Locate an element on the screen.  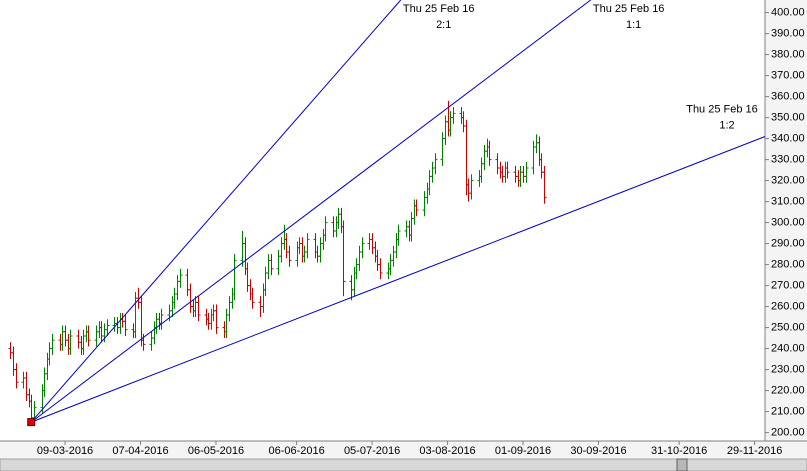
y-tick-label: 350.00 is located at coordinates (788, 118).